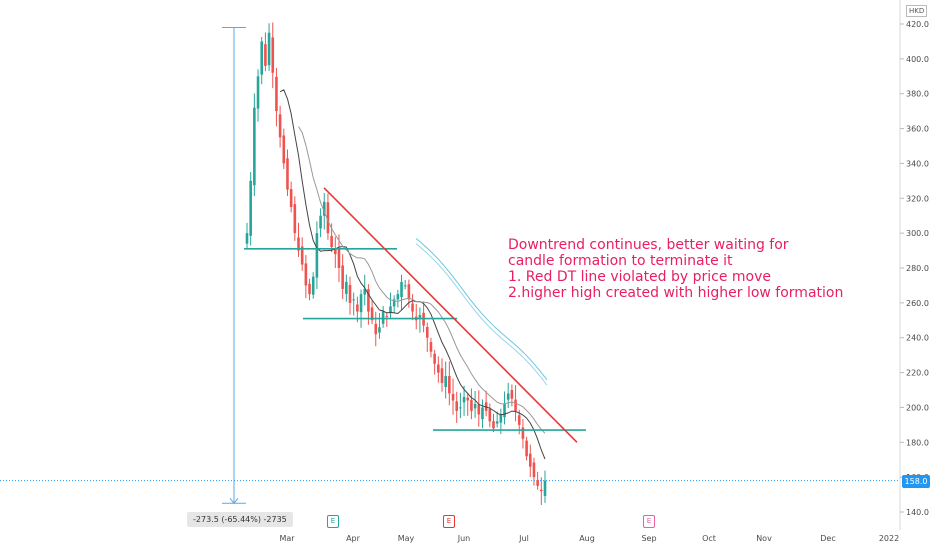 The image size is (932, 550). What do you see at coordinates (917, 94) in the screenshot?
I see `price-tick-label: 380.0` at bounding box center [917, 94].